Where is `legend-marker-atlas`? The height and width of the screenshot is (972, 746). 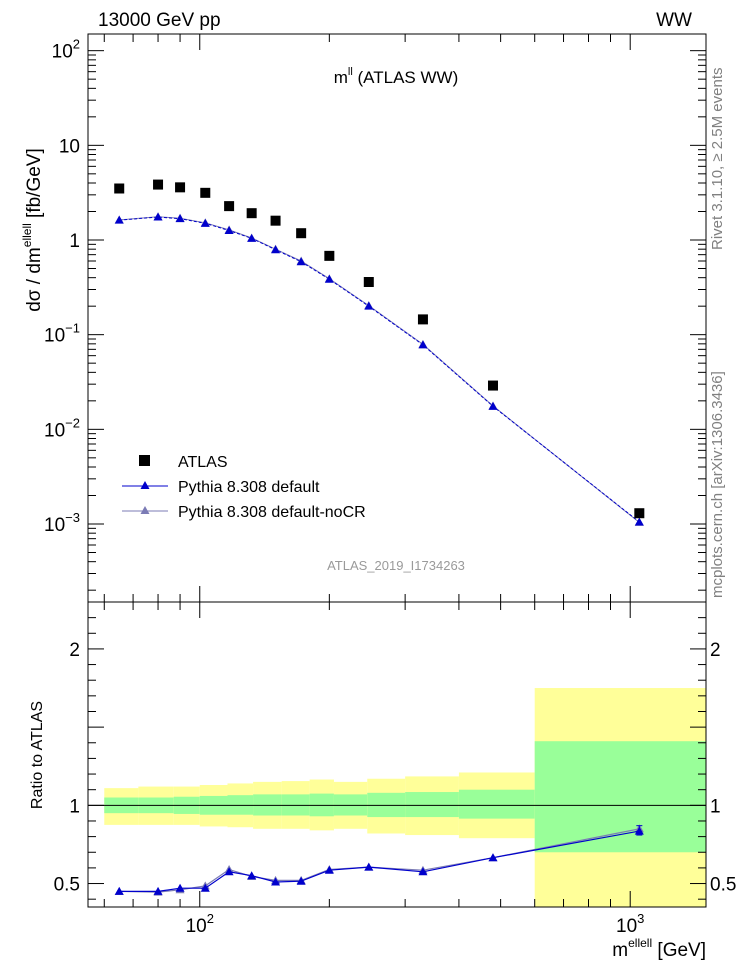 legend-marker-atlas is located at coordinates (144, 460).